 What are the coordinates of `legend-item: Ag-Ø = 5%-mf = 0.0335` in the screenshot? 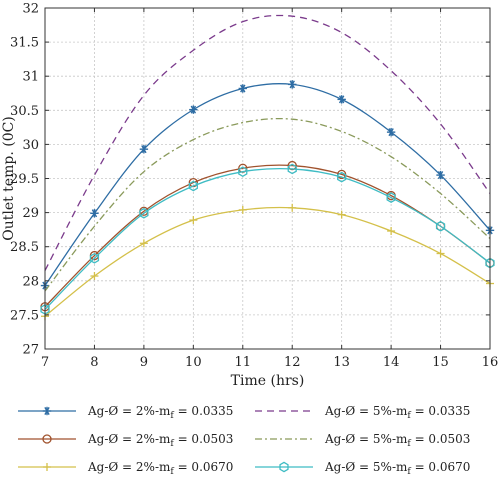 It's located at (362, 412).